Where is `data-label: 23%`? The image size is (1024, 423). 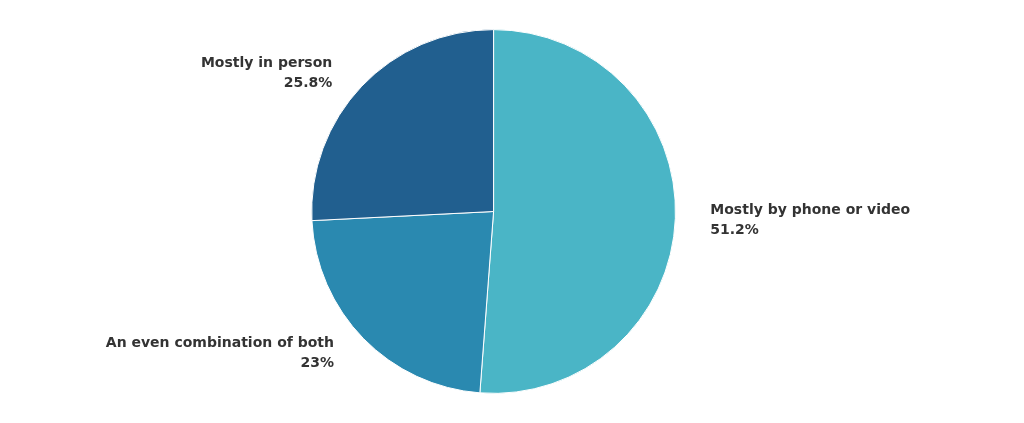
data-label: 23% is located at coordinates (317, 362).